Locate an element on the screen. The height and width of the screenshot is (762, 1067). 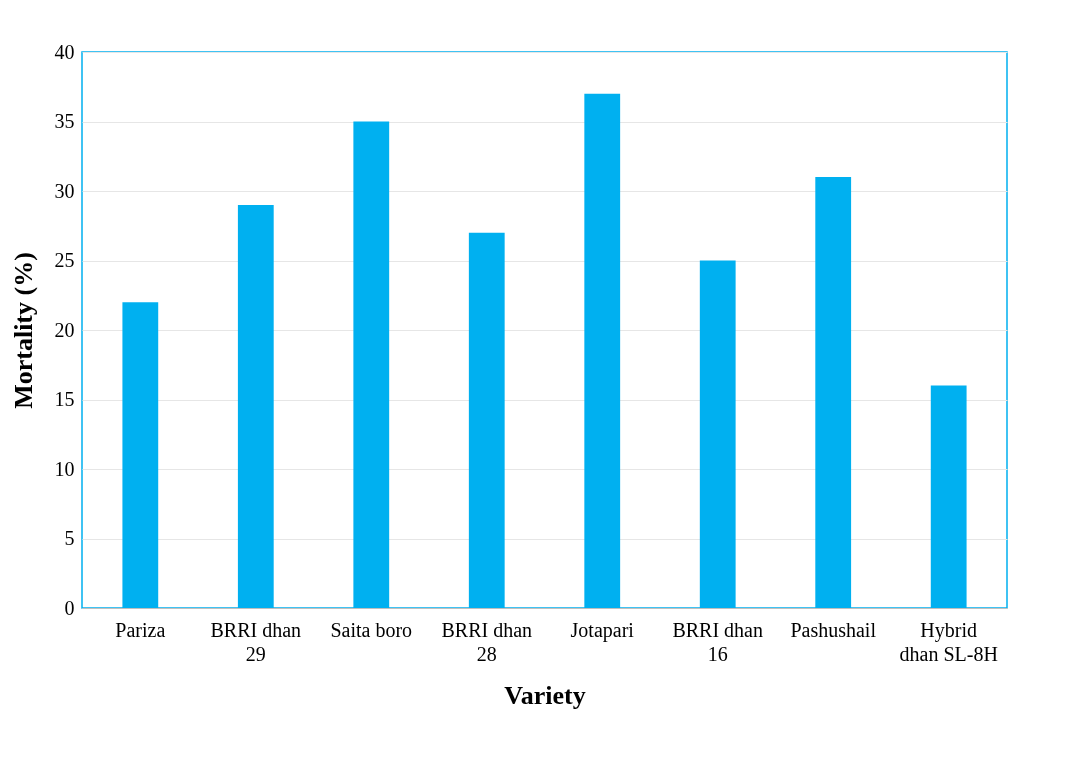
x-axis-title: Variety is located at coordinates (545, 695).